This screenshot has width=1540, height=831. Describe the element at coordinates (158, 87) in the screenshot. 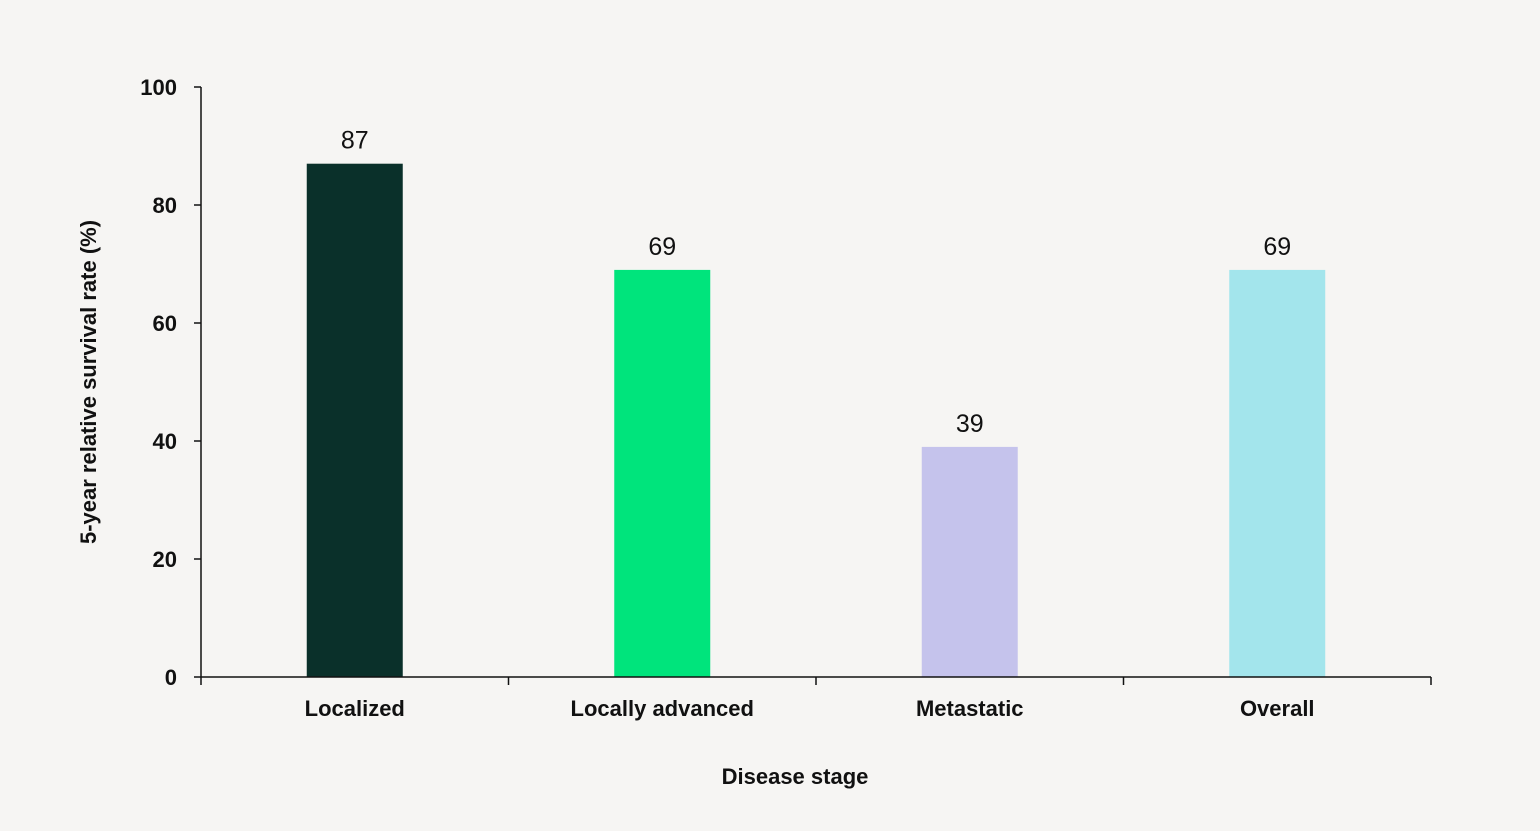

I see `y-tick-label: 100` at that location.